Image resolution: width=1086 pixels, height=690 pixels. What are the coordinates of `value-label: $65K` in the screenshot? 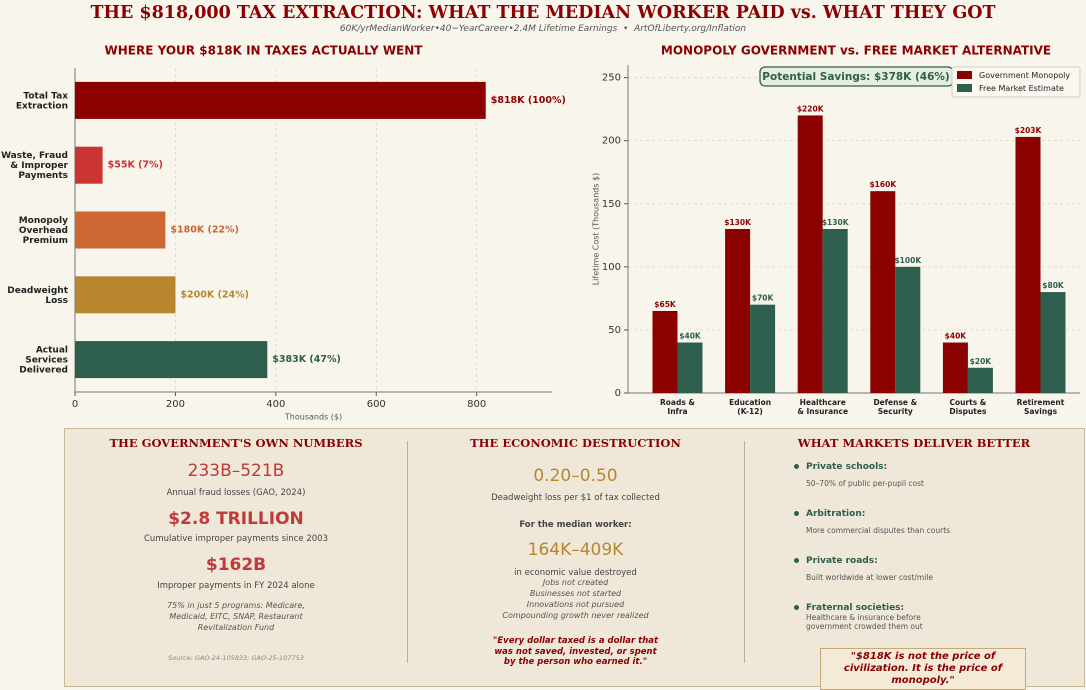 It's located at (665, 304).